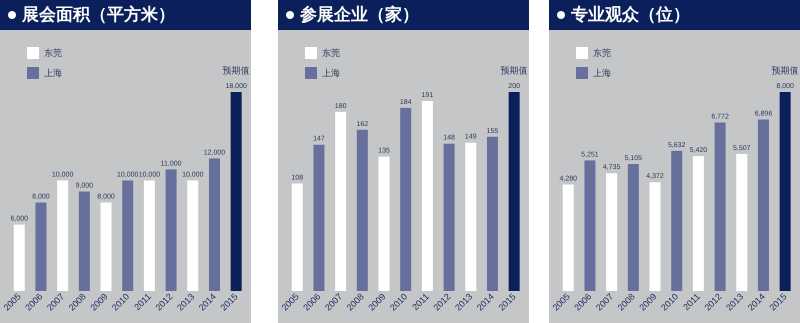 The height and width of the screenshot is (323, 800). Describe the element at coordinates (98, 15) in the screenshot. I see `chart-title: 展会面积（平方米）` at that location.